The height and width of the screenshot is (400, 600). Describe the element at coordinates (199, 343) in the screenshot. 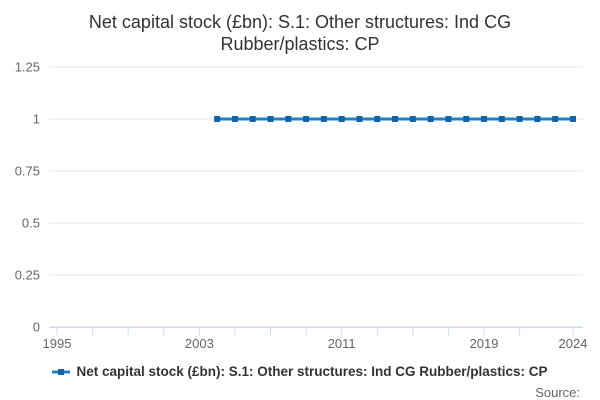

I see `x-axis-label: 2003` at that location.